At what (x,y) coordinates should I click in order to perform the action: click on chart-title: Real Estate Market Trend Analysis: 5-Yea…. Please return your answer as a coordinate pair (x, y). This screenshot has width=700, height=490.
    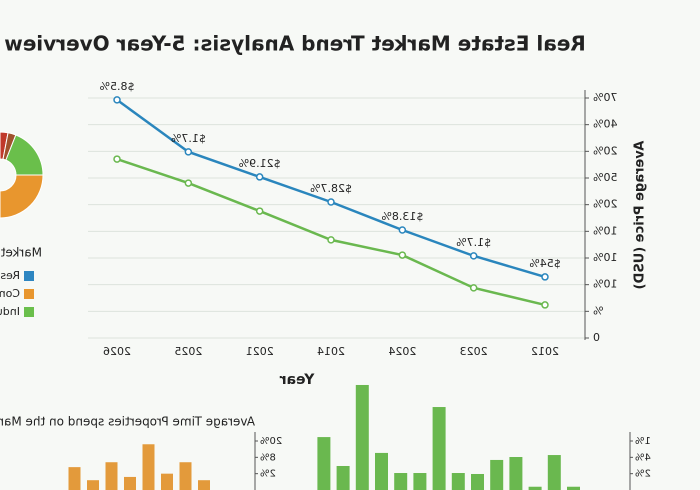
    Looking at the image, I should click on (294, 44).